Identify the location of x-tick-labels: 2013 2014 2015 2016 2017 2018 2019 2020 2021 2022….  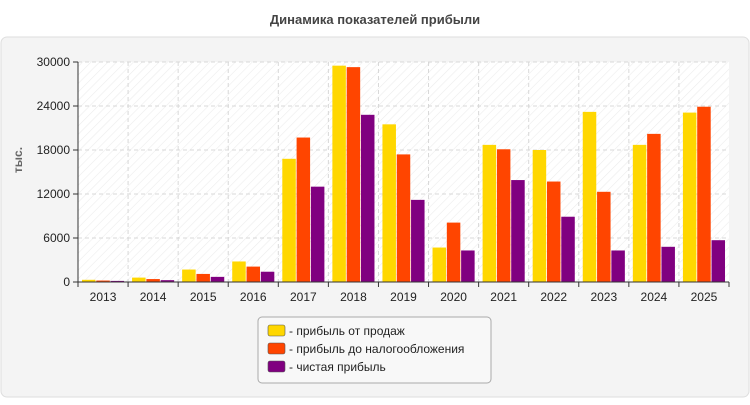
(403, 293).